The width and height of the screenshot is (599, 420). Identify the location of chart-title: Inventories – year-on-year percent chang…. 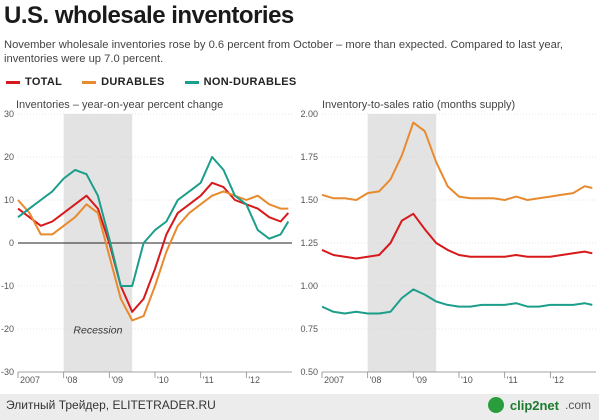
(119, 105).